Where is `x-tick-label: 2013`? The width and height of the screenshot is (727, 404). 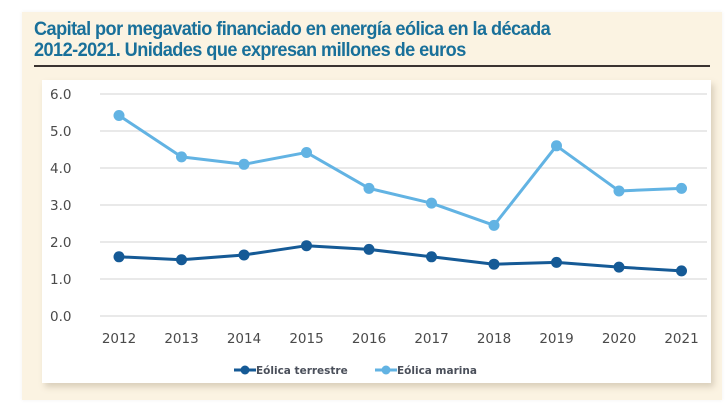 x-tick-label: 2013 is located at coordinates (181, 339).